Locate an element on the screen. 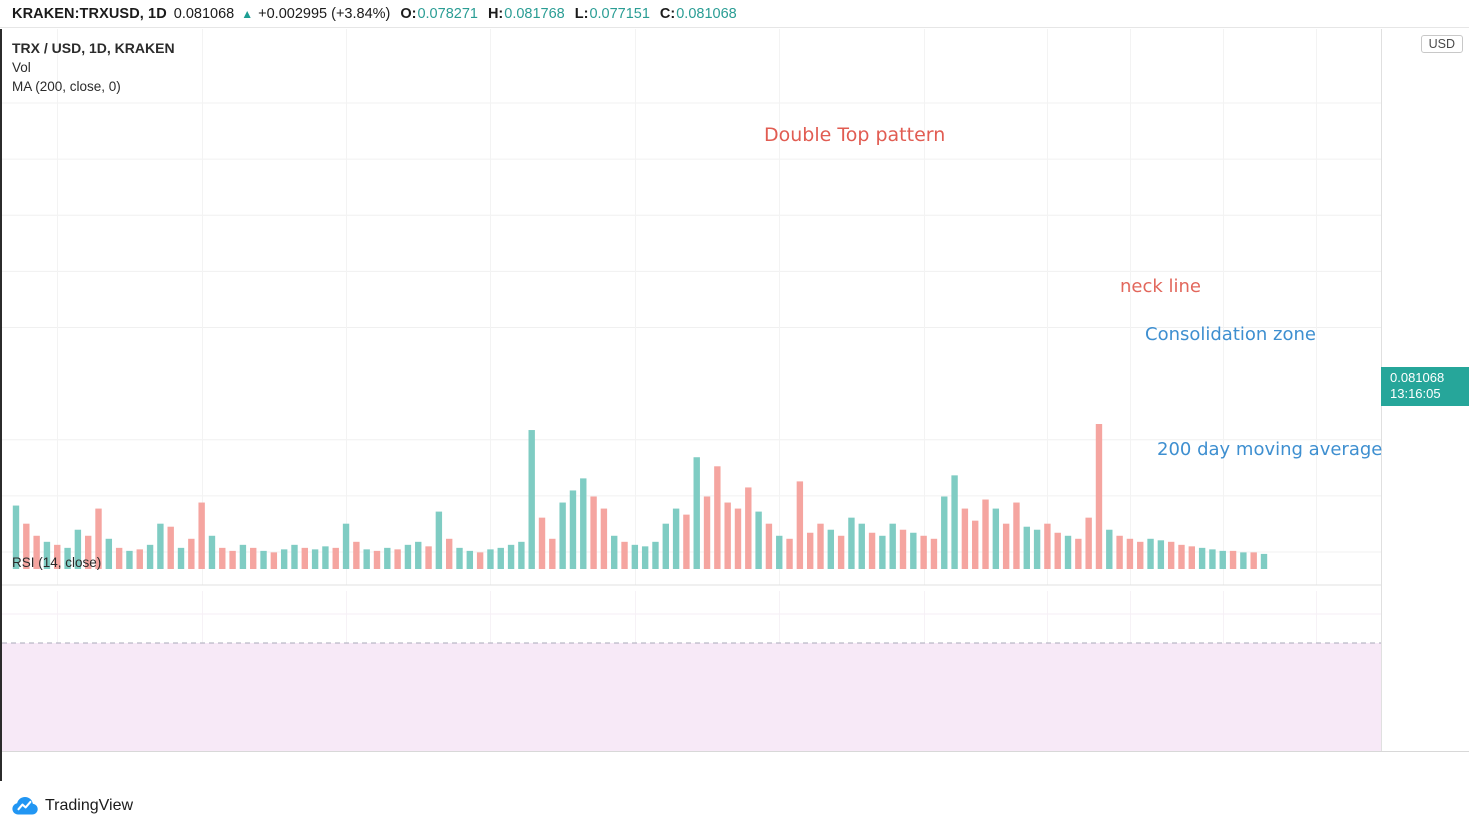  currency-badge: USD is located at coordinates (1441, 44).